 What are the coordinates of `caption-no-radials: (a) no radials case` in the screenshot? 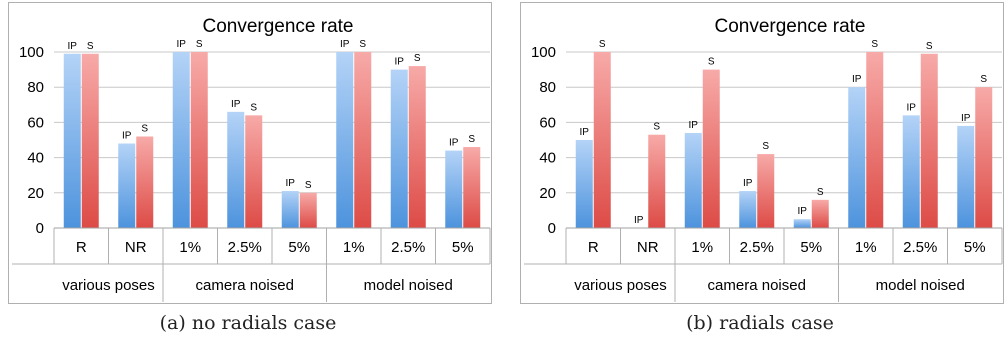 It's located at (248, 323).